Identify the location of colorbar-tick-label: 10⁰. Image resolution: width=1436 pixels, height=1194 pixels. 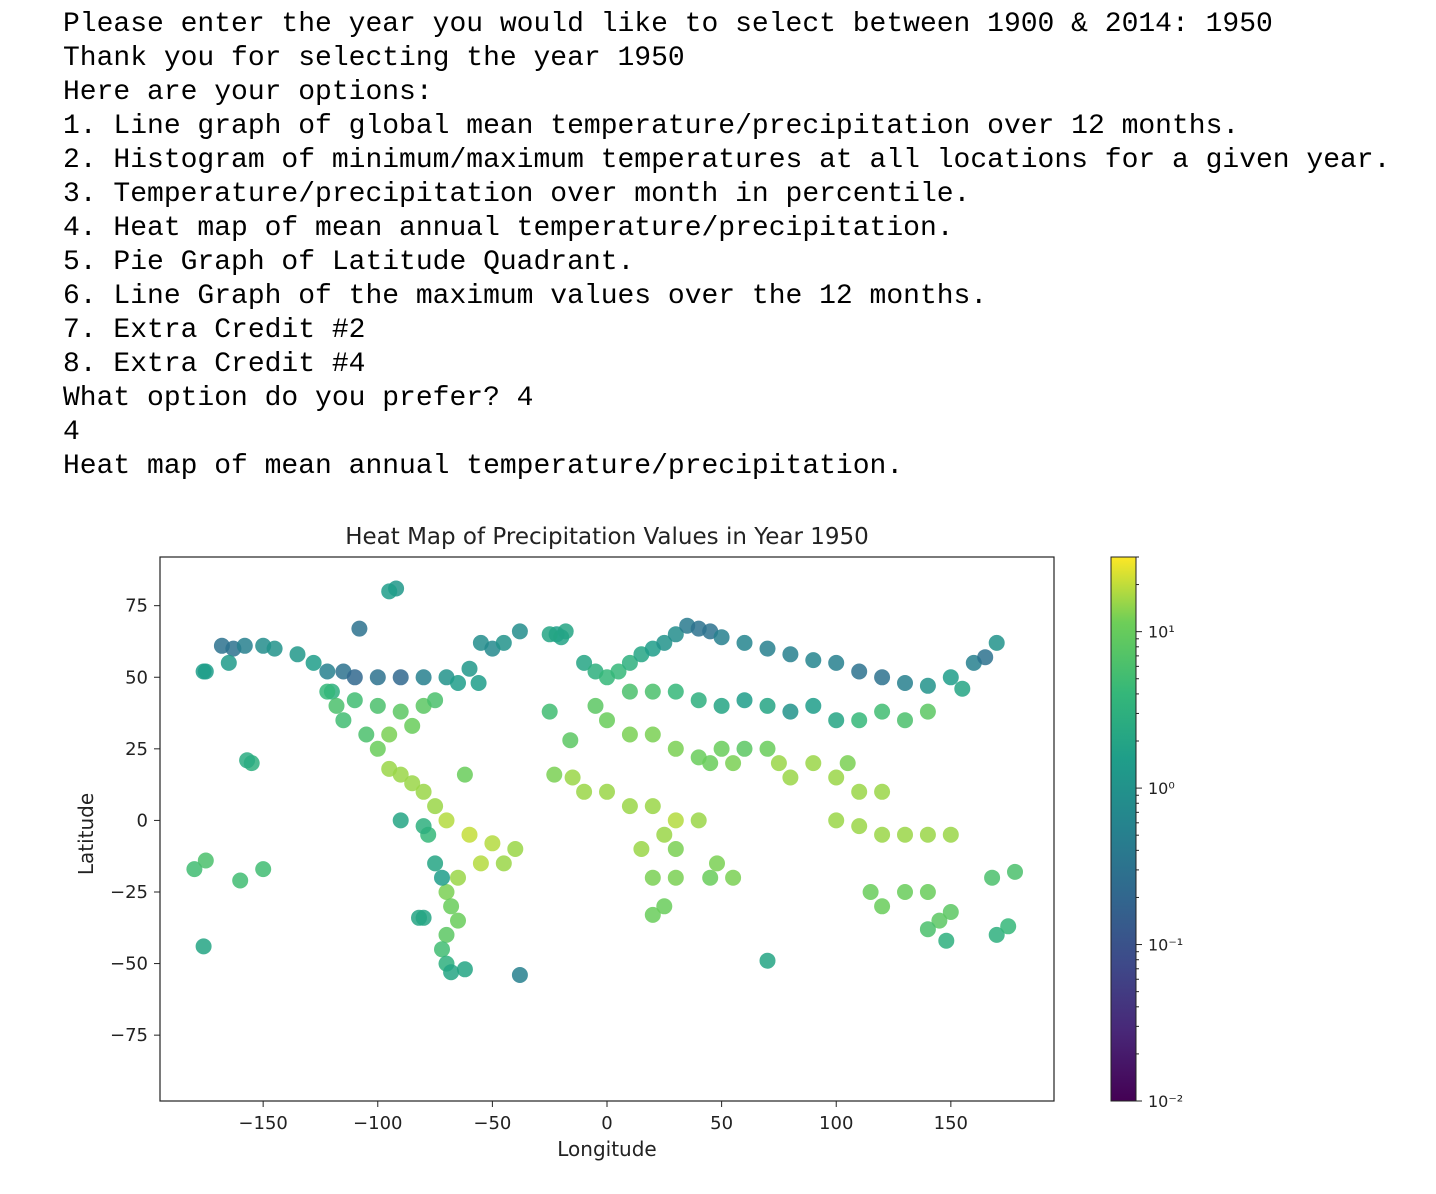
(1161, 788).